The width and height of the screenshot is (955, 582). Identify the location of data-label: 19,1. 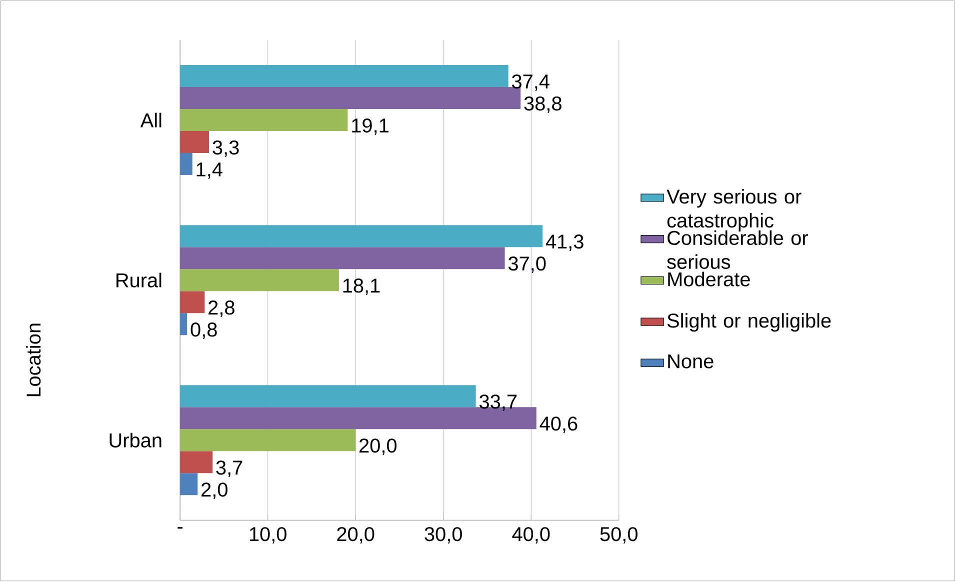
(370, 127).